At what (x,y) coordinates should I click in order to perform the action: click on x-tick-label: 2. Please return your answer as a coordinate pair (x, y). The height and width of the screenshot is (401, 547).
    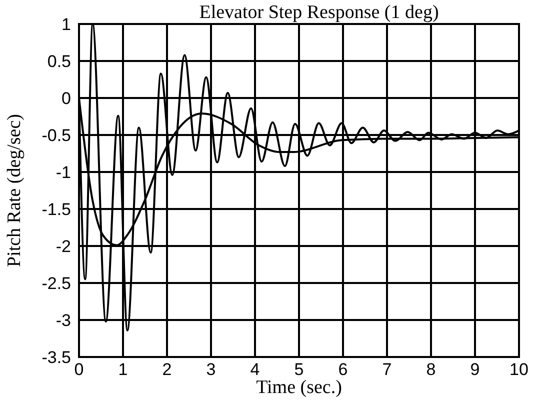
    Looking at the image, I should click on (167, 369).